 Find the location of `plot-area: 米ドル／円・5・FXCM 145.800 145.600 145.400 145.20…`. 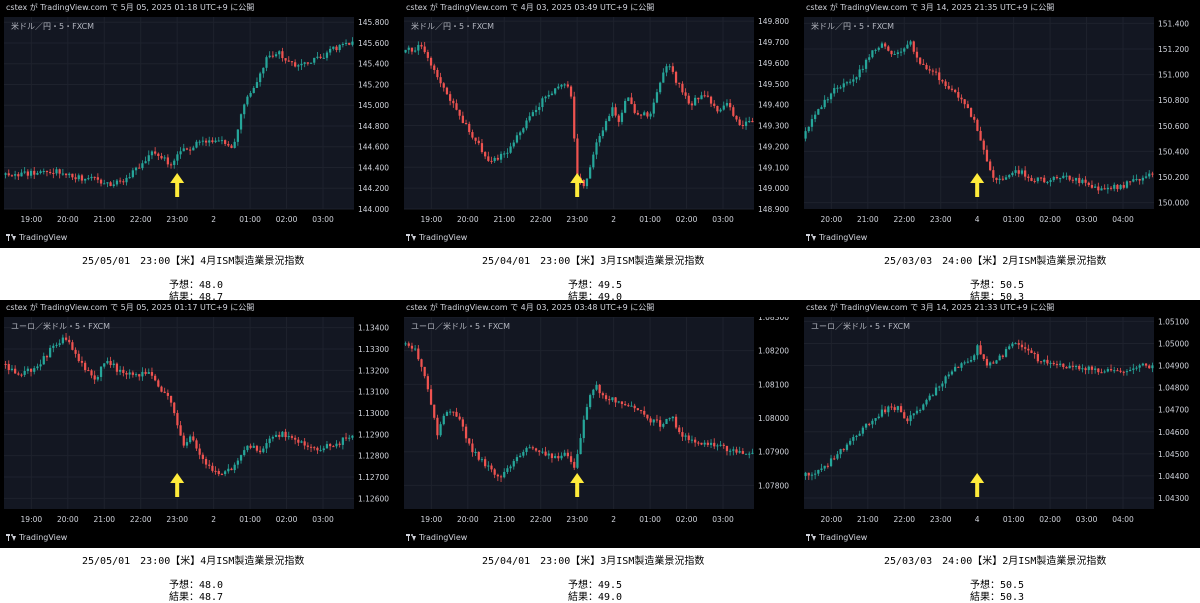

plot-area: 米ドル／円・5・FXCM 145.800 145.600 145.400 145.20… is located at coordinates (199, 123).